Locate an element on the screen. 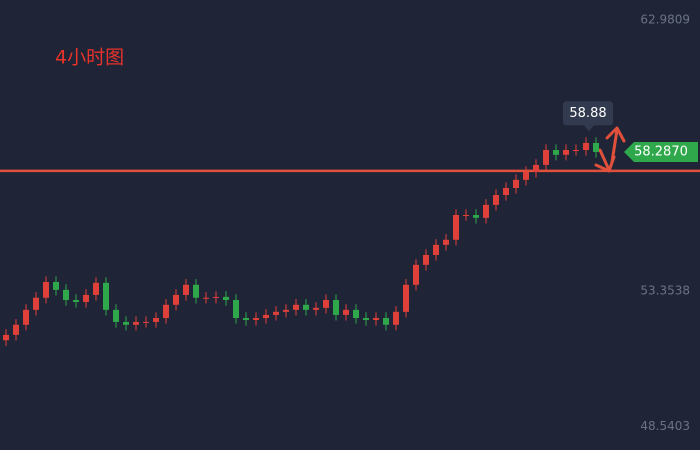 This screenshot has height=450, width=700. last-price-label: 58.2870 is located at coordinates (661, 152).